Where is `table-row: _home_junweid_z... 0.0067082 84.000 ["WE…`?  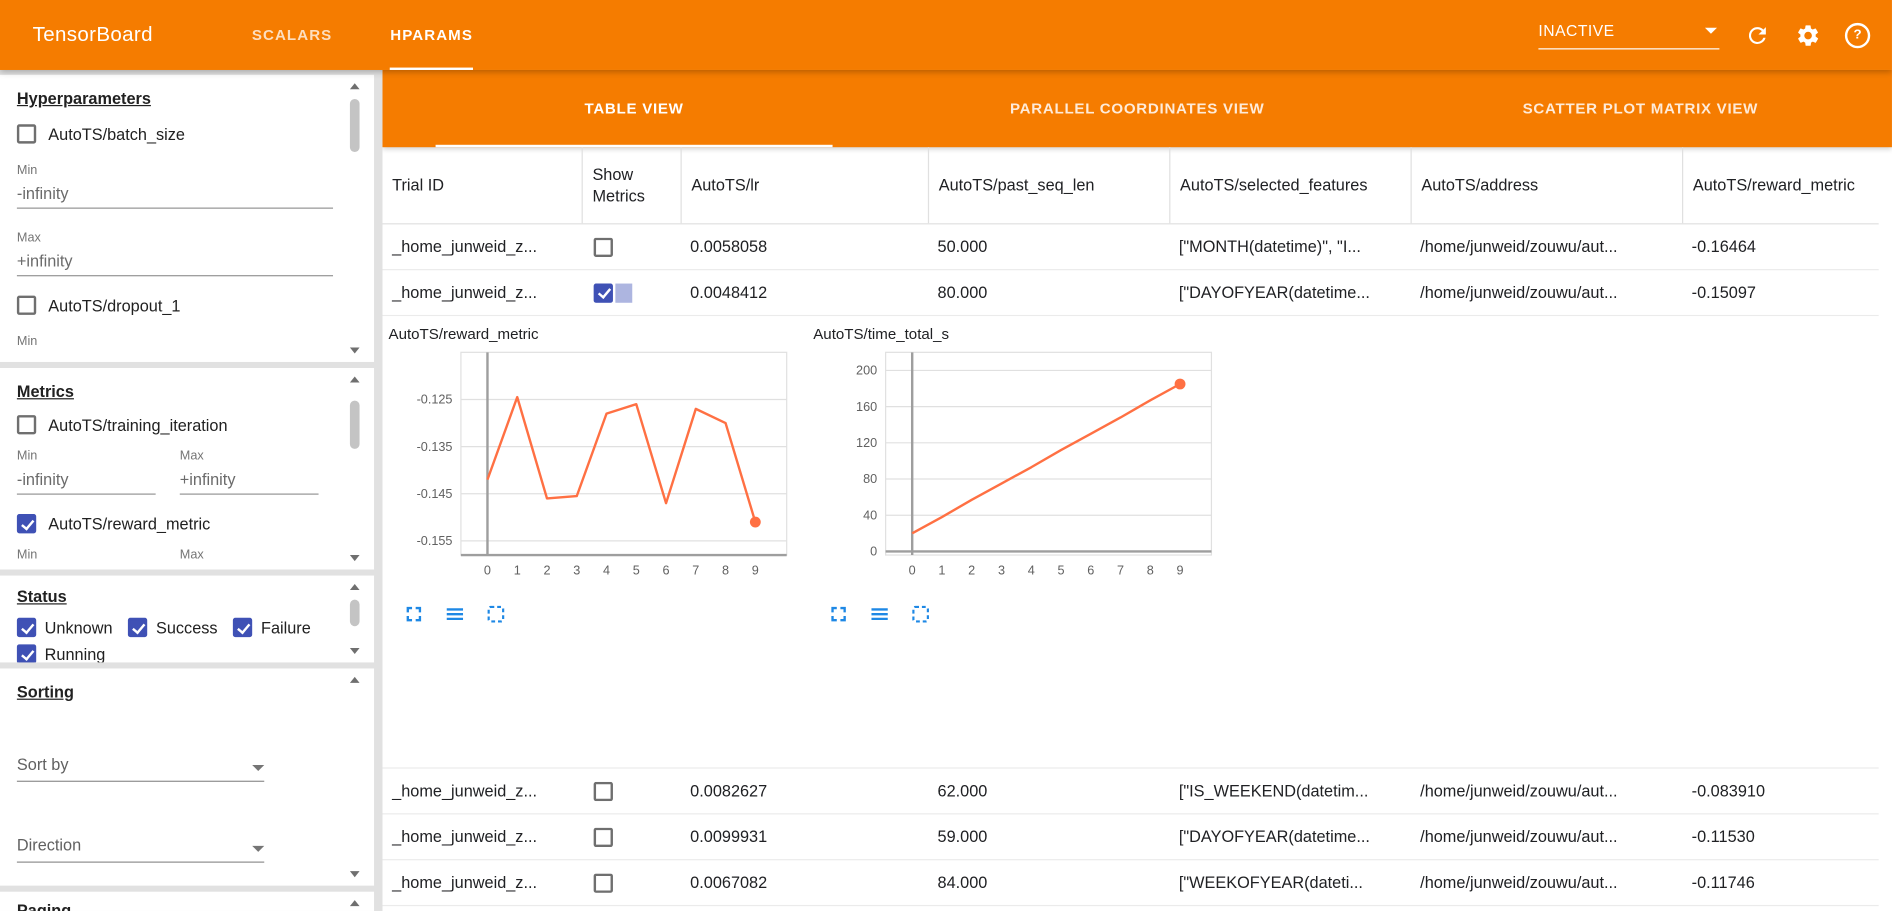
table-row: _home_junweid_z... 0.0067082 84.000 ["WE… is located at coordinates (1130, 883).